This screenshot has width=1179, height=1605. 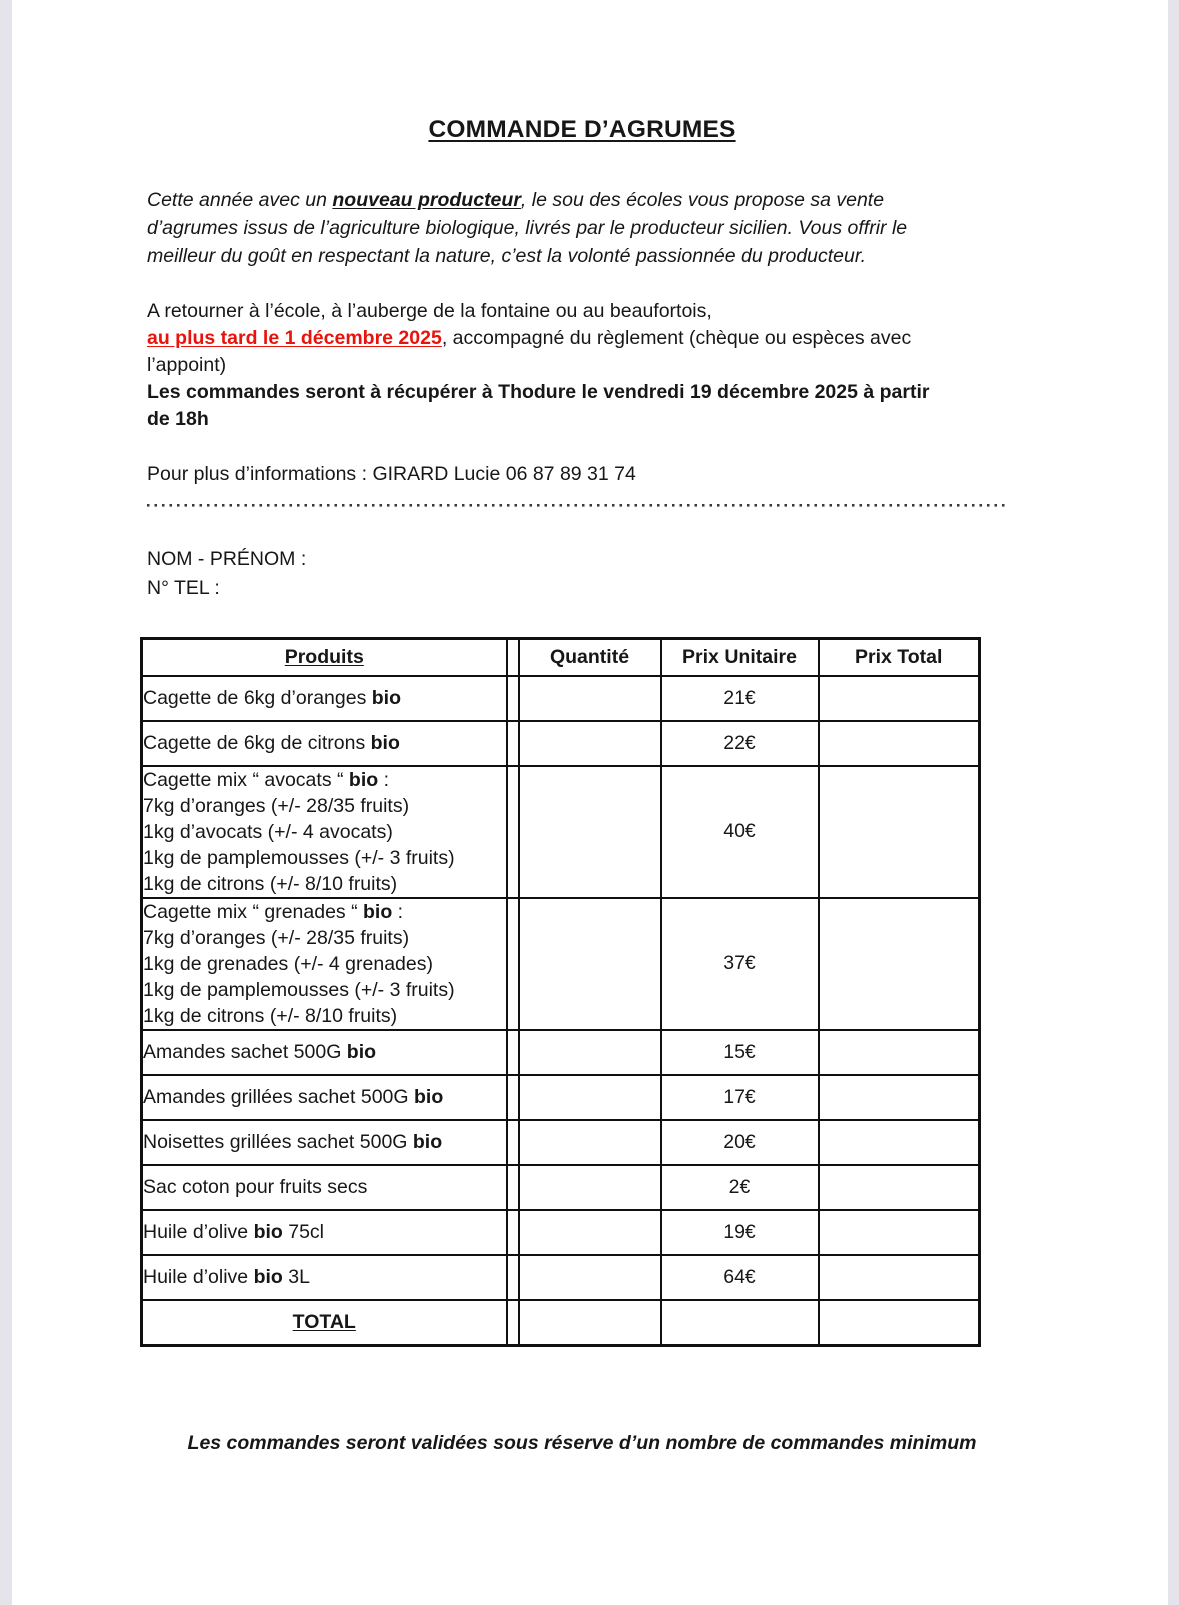 What do you see at coordinates (739, 1052) in the screenshot?
I see `unit-price-cell: 15€` at bounding box center [739, 1052].